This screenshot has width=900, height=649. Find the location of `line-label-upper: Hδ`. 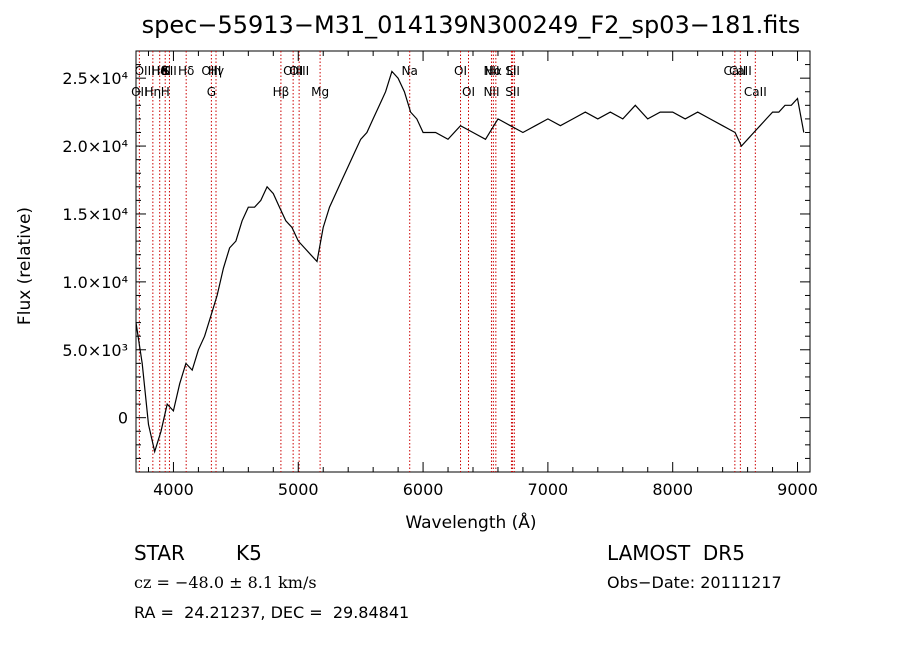

line-label-upper: Hδ is located at coordinates (186, 71).